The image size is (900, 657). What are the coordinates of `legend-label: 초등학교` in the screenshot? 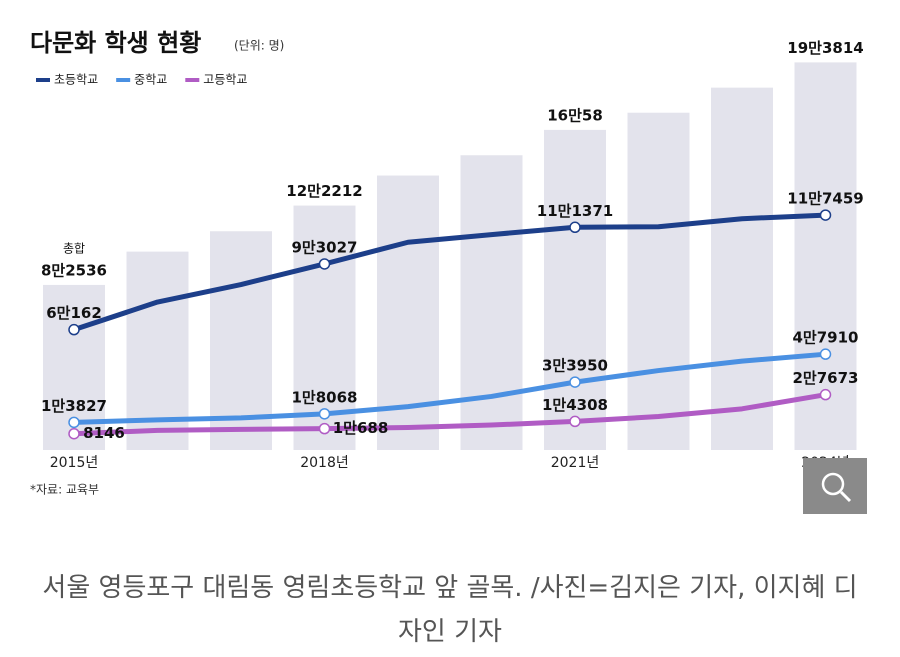 It's located at (76, 80).